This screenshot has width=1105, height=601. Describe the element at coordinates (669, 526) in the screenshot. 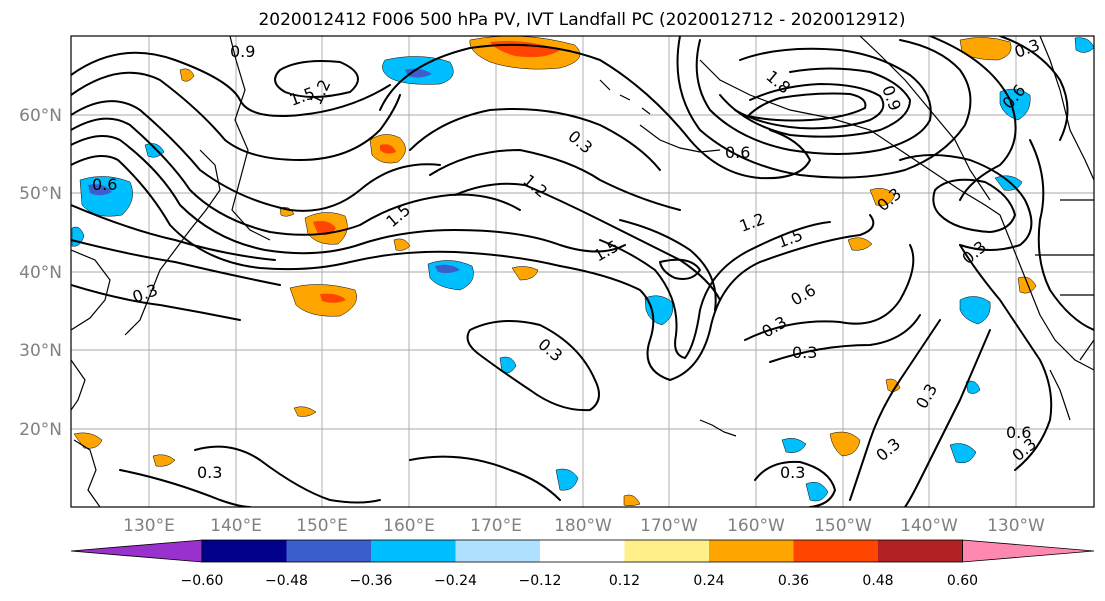

I see `lon-label: 170°W` at that location.